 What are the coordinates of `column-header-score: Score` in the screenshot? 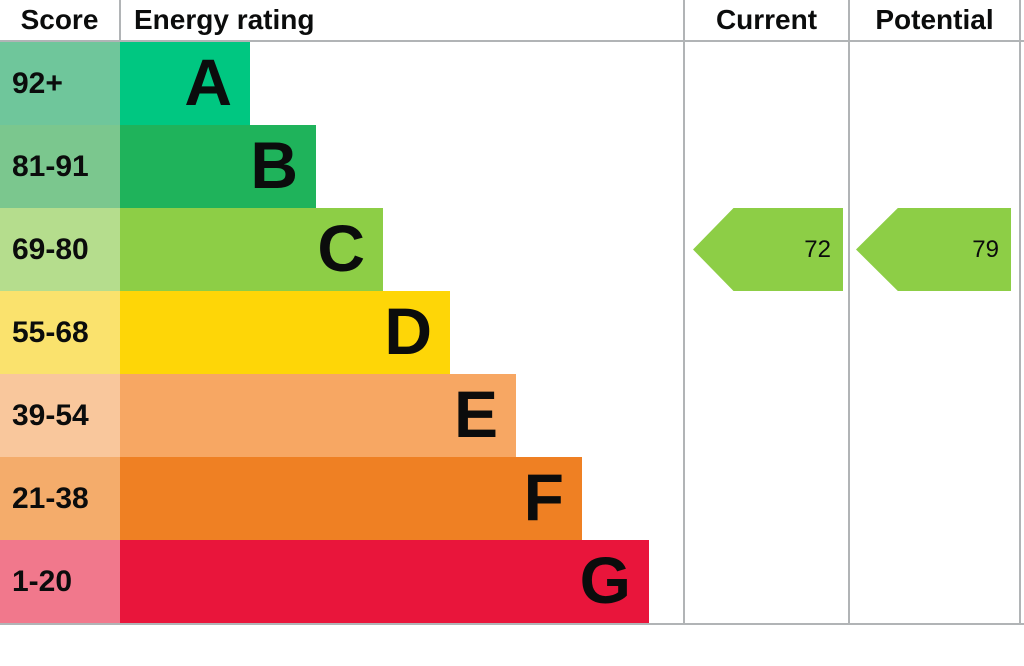 It's located at (59, 20).